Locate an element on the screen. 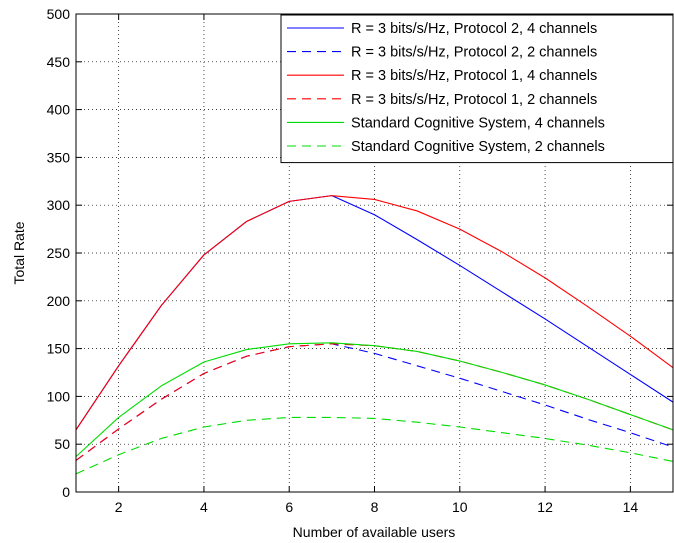 Image resolution: width=674 pixels, height=543 pixels. y-tick-label: 150 is located at coordinates (59, 349).